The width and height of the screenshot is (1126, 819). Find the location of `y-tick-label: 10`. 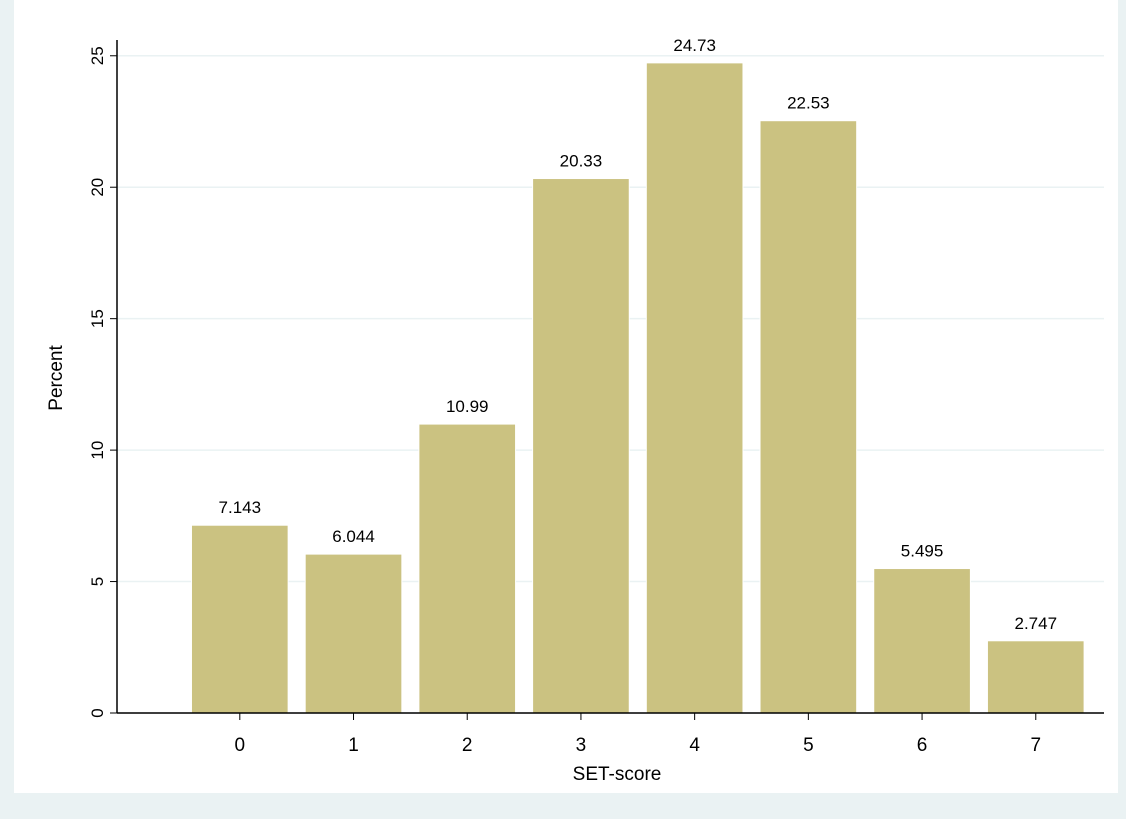

y-tick-label: 10 is located at coordinates (97, 450).